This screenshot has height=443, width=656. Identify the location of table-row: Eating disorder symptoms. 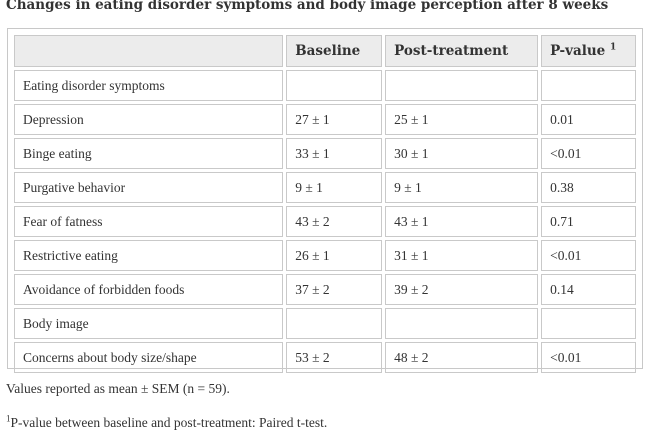
(325, 85).